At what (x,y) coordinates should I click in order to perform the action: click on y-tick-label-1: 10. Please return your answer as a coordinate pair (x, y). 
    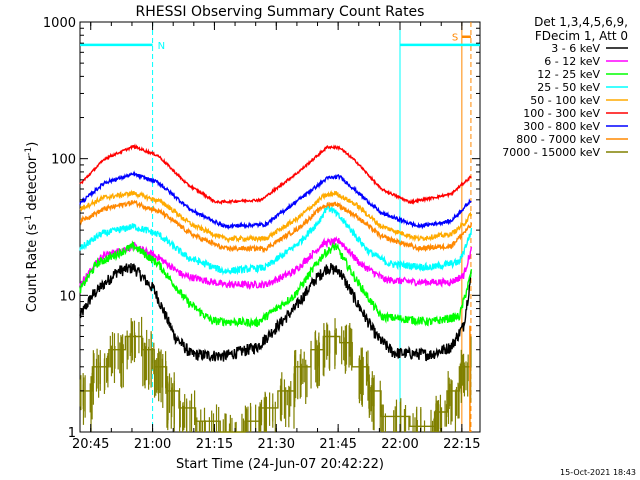
    Looking at the image, I should click on (67, 296).